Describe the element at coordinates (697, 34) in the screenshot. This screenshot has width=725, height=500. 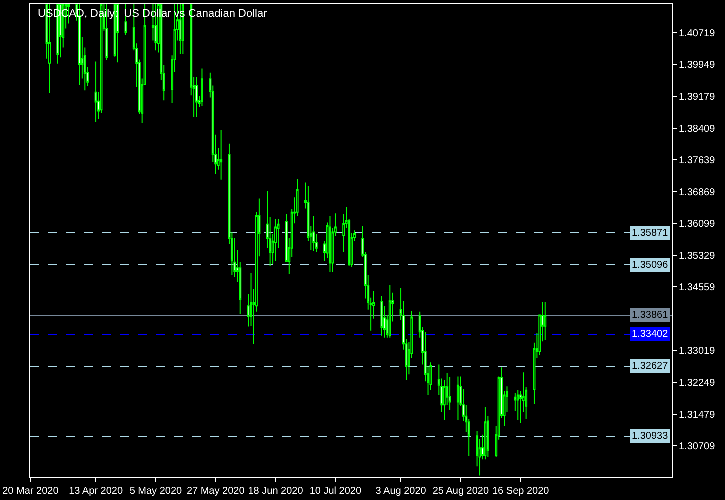
I see `y-tick-label: 1.40719` at that location.